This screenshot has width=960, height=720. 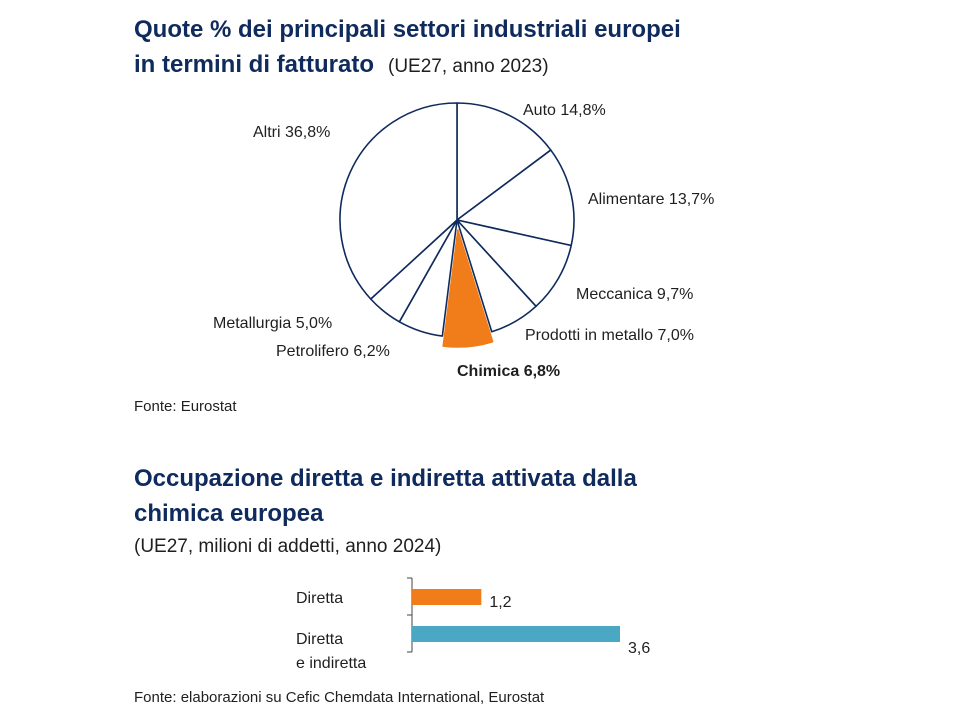 I want to click on bar-chart: 1,2 Diretta 3,6 Diretta e indiretta, so click(x=473, y=624).